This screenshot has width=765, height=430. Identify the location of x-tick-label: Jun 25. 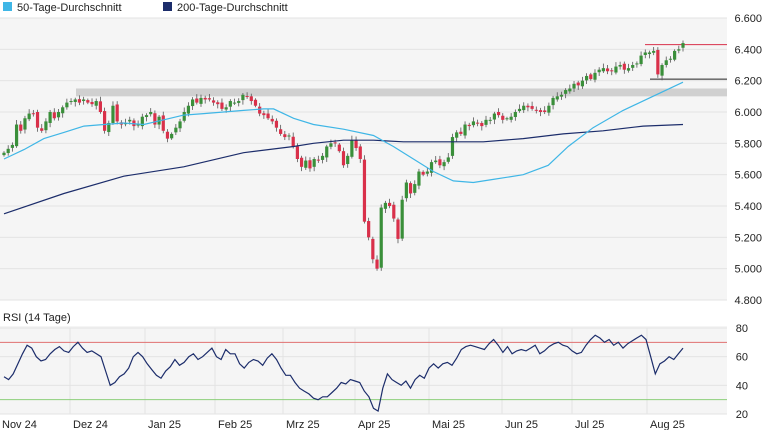
(521, 424).